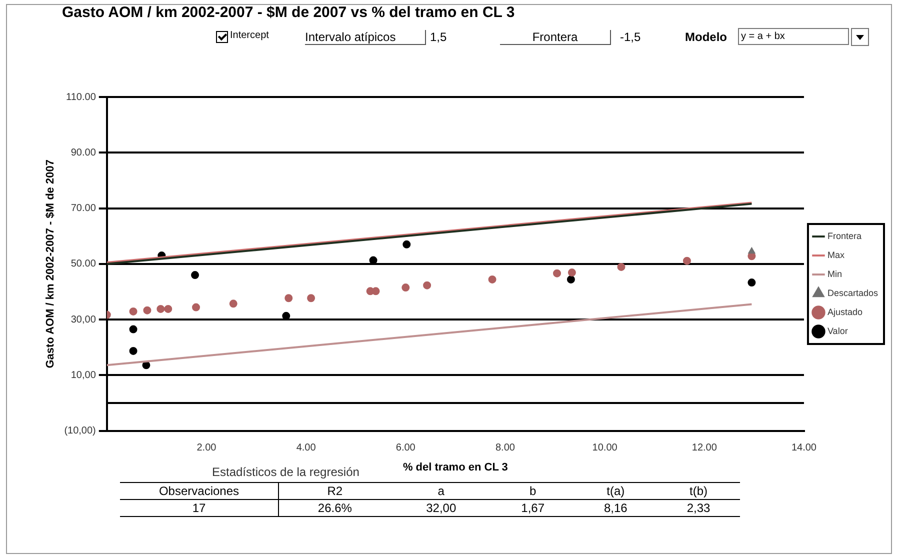 The width and height of the screenshot is (898, 559). Describe the element at coordinates (804, 448) in the screenshot. I see `x-tick-label: 14.00` at that location.